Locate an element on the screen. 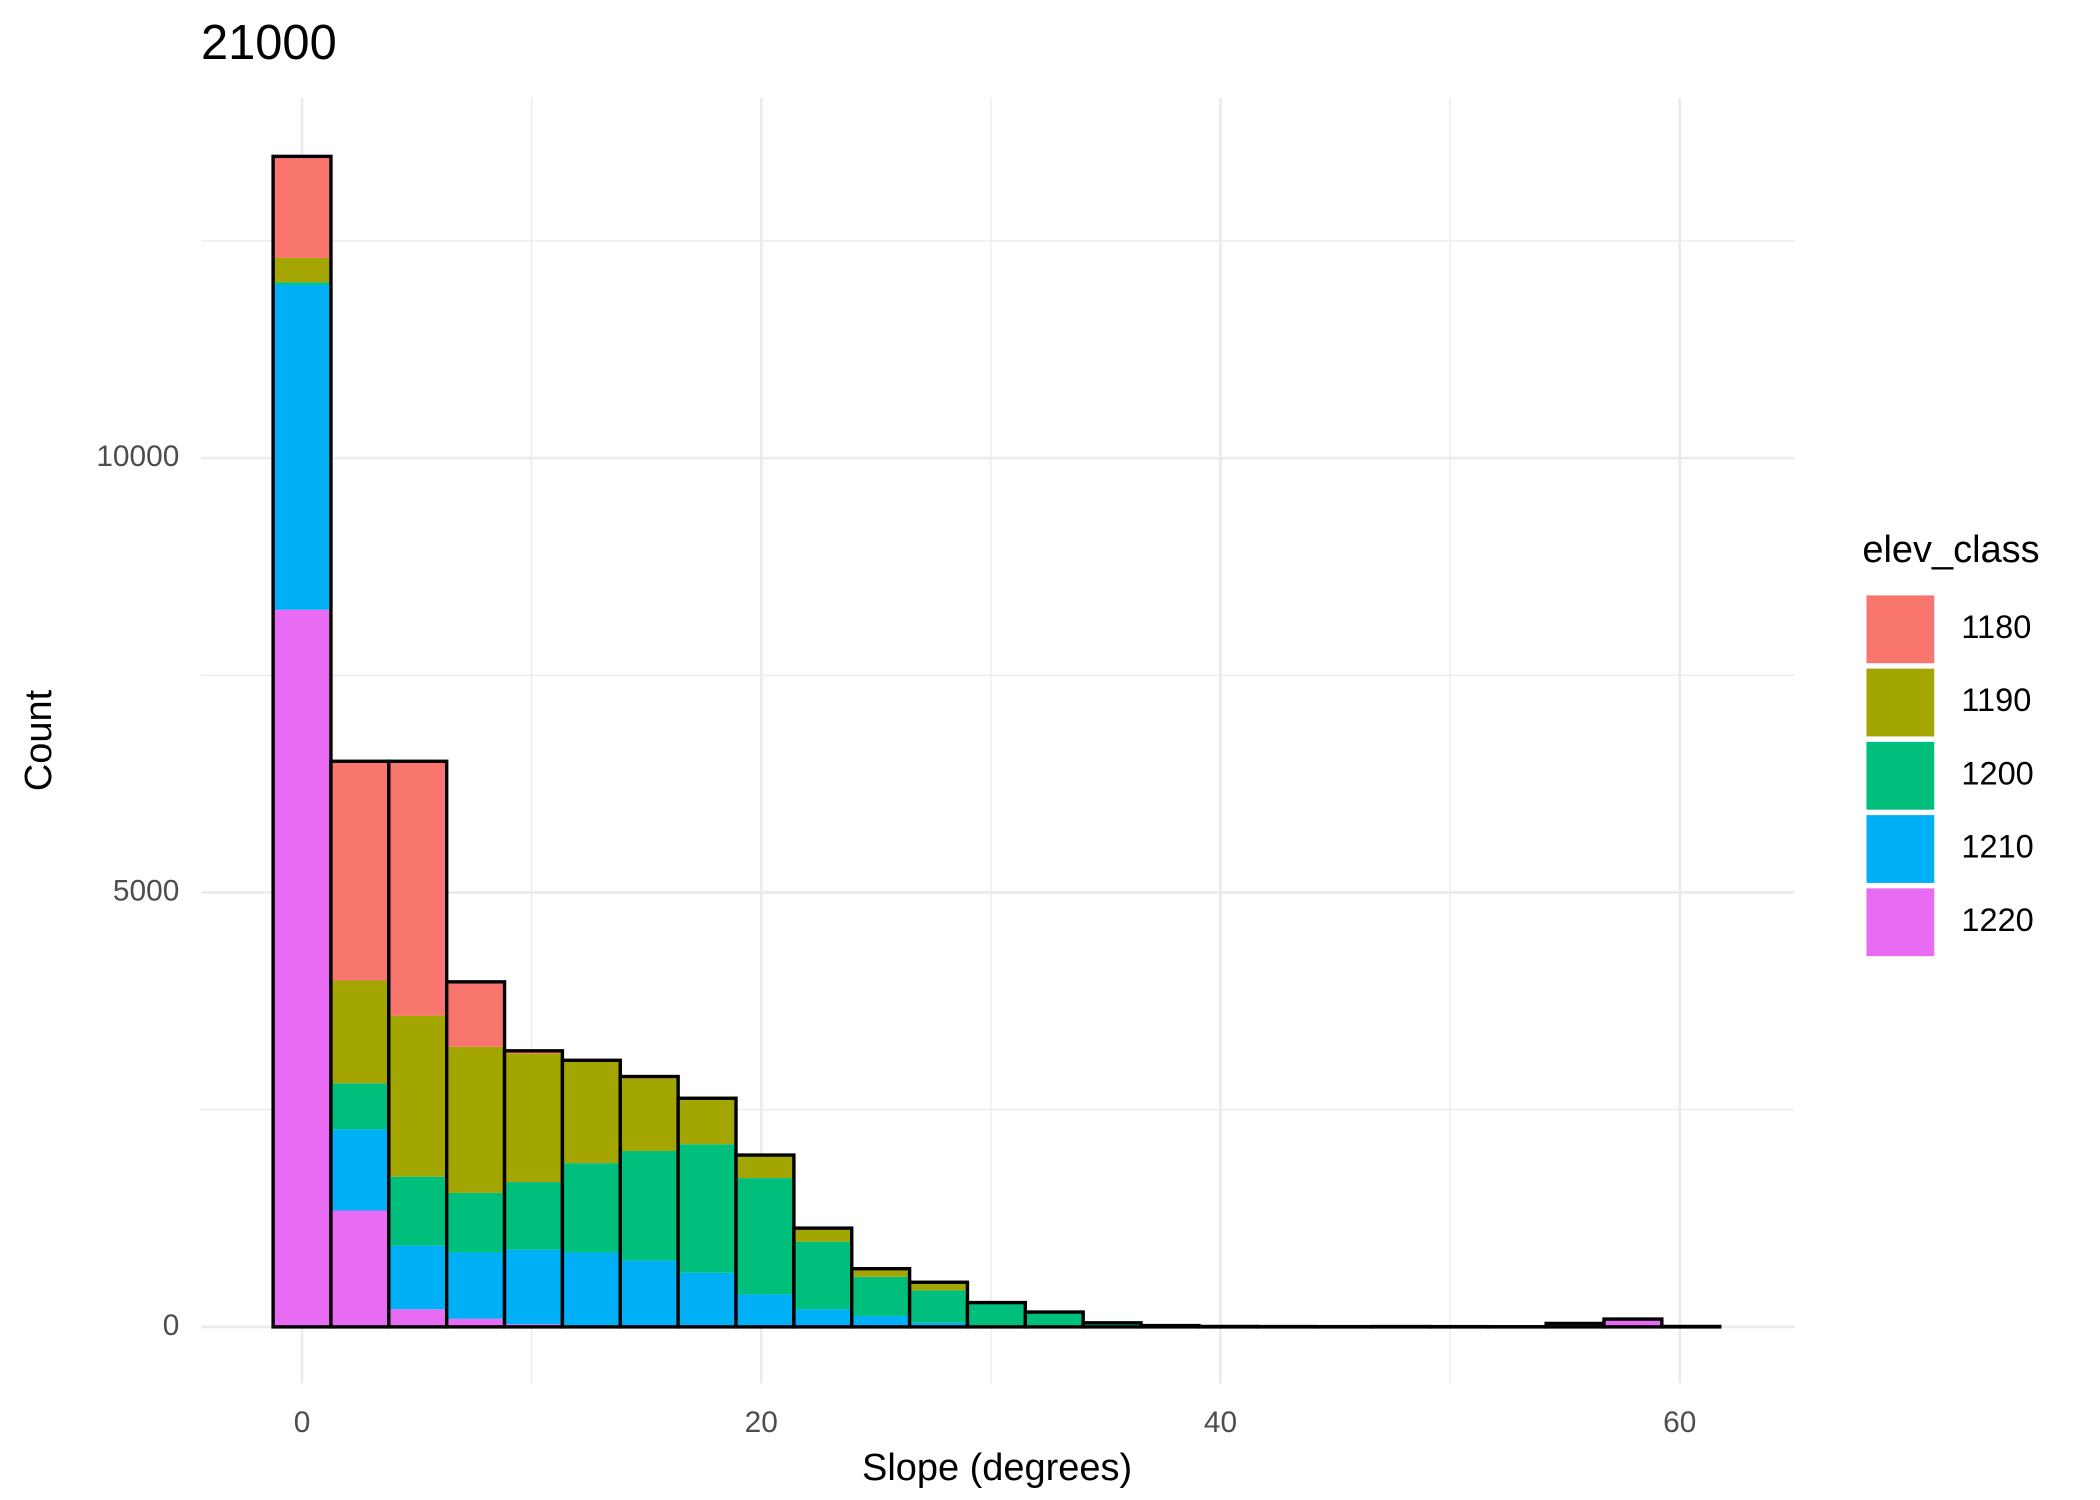 The width and height of the screenshot is (2100, 1500). x-tick-label: 0 is located at coordinates (302, 1422).